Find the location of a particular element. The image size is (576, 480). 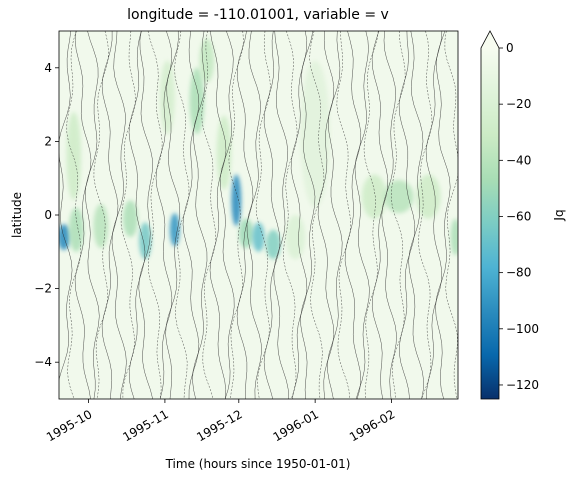

colorbar: 0 −20 −40 −60 −80 −100 −120 Jq is located at coordinates (523, 215).